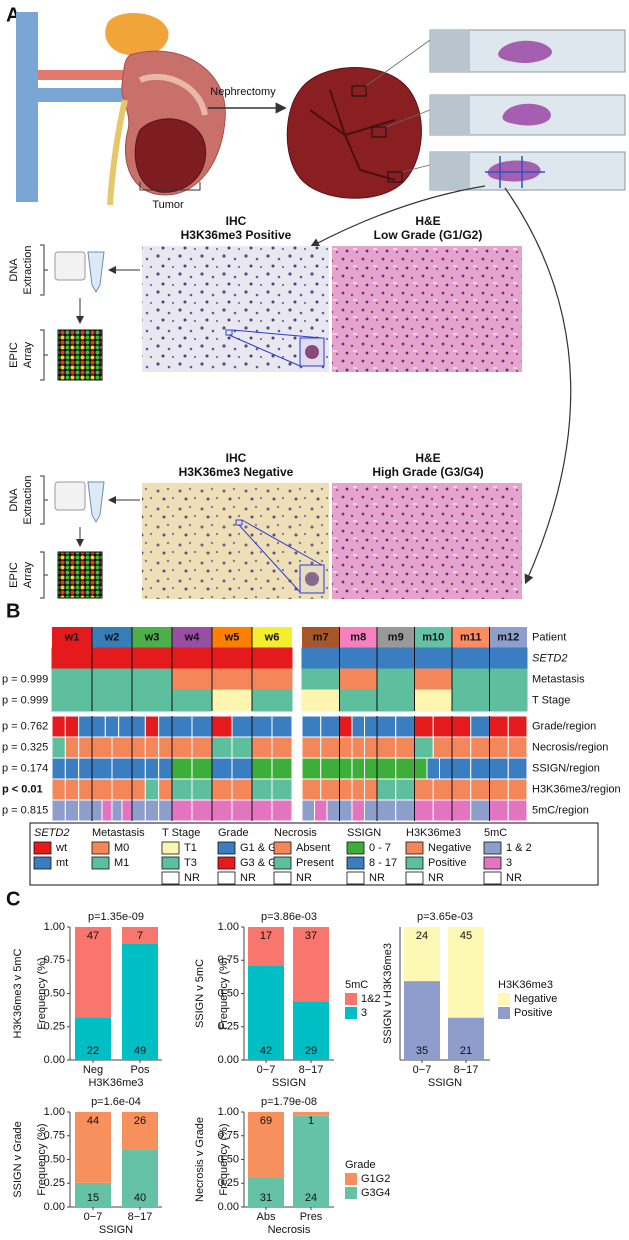  What do you see at coordinates (54, 1112) in the screenshot?
I see `y-tick-label: 1.00` at bounding box center [54, 1112].